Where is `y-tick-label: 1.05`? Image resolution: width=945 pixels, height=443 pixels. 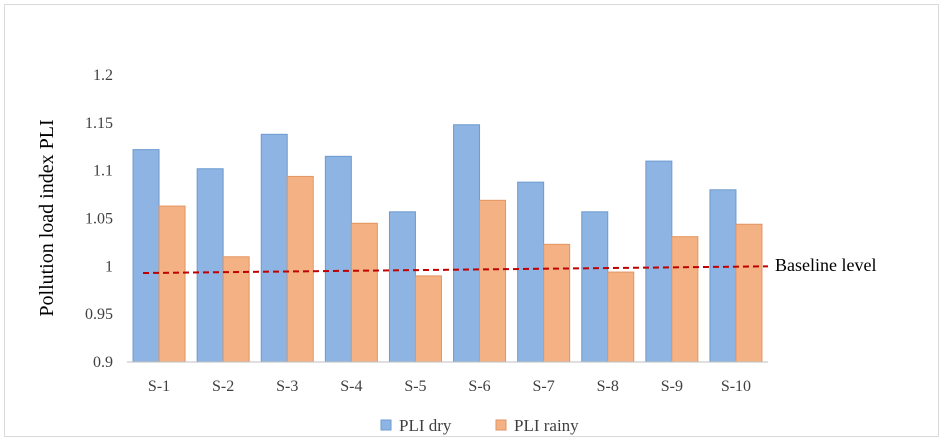
y-tick-label: 1.05 is located at coordinates (99, 219).